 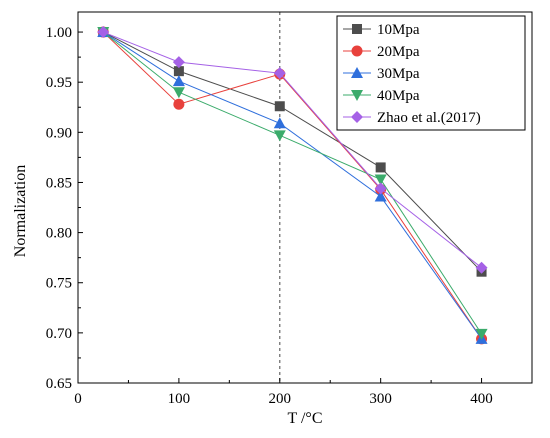 What do you see at coordinates (380, 399) in the screenshot?
I see `x-tick-label: 300` at bounding box center [380, 399].